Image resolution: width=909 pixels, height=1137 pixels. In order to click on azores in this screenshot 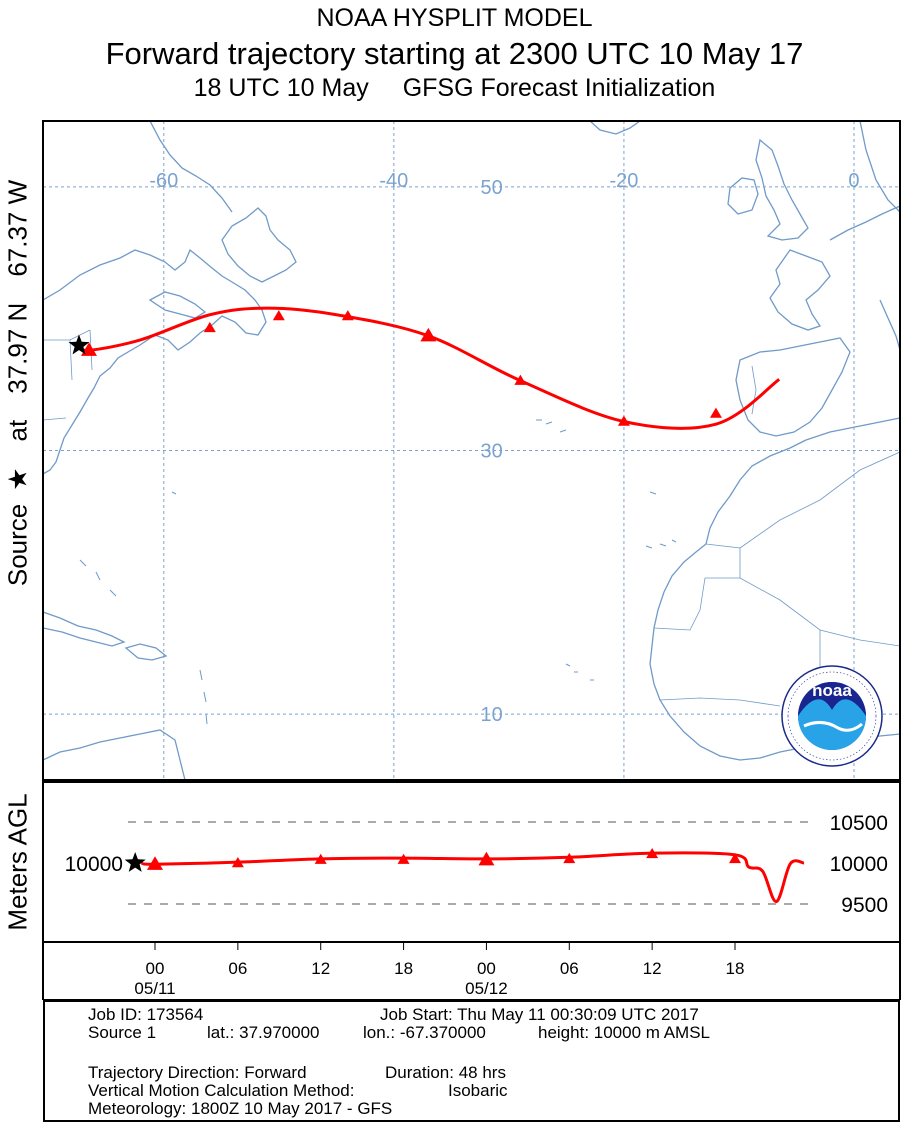, I will do `click(551, 426)`.